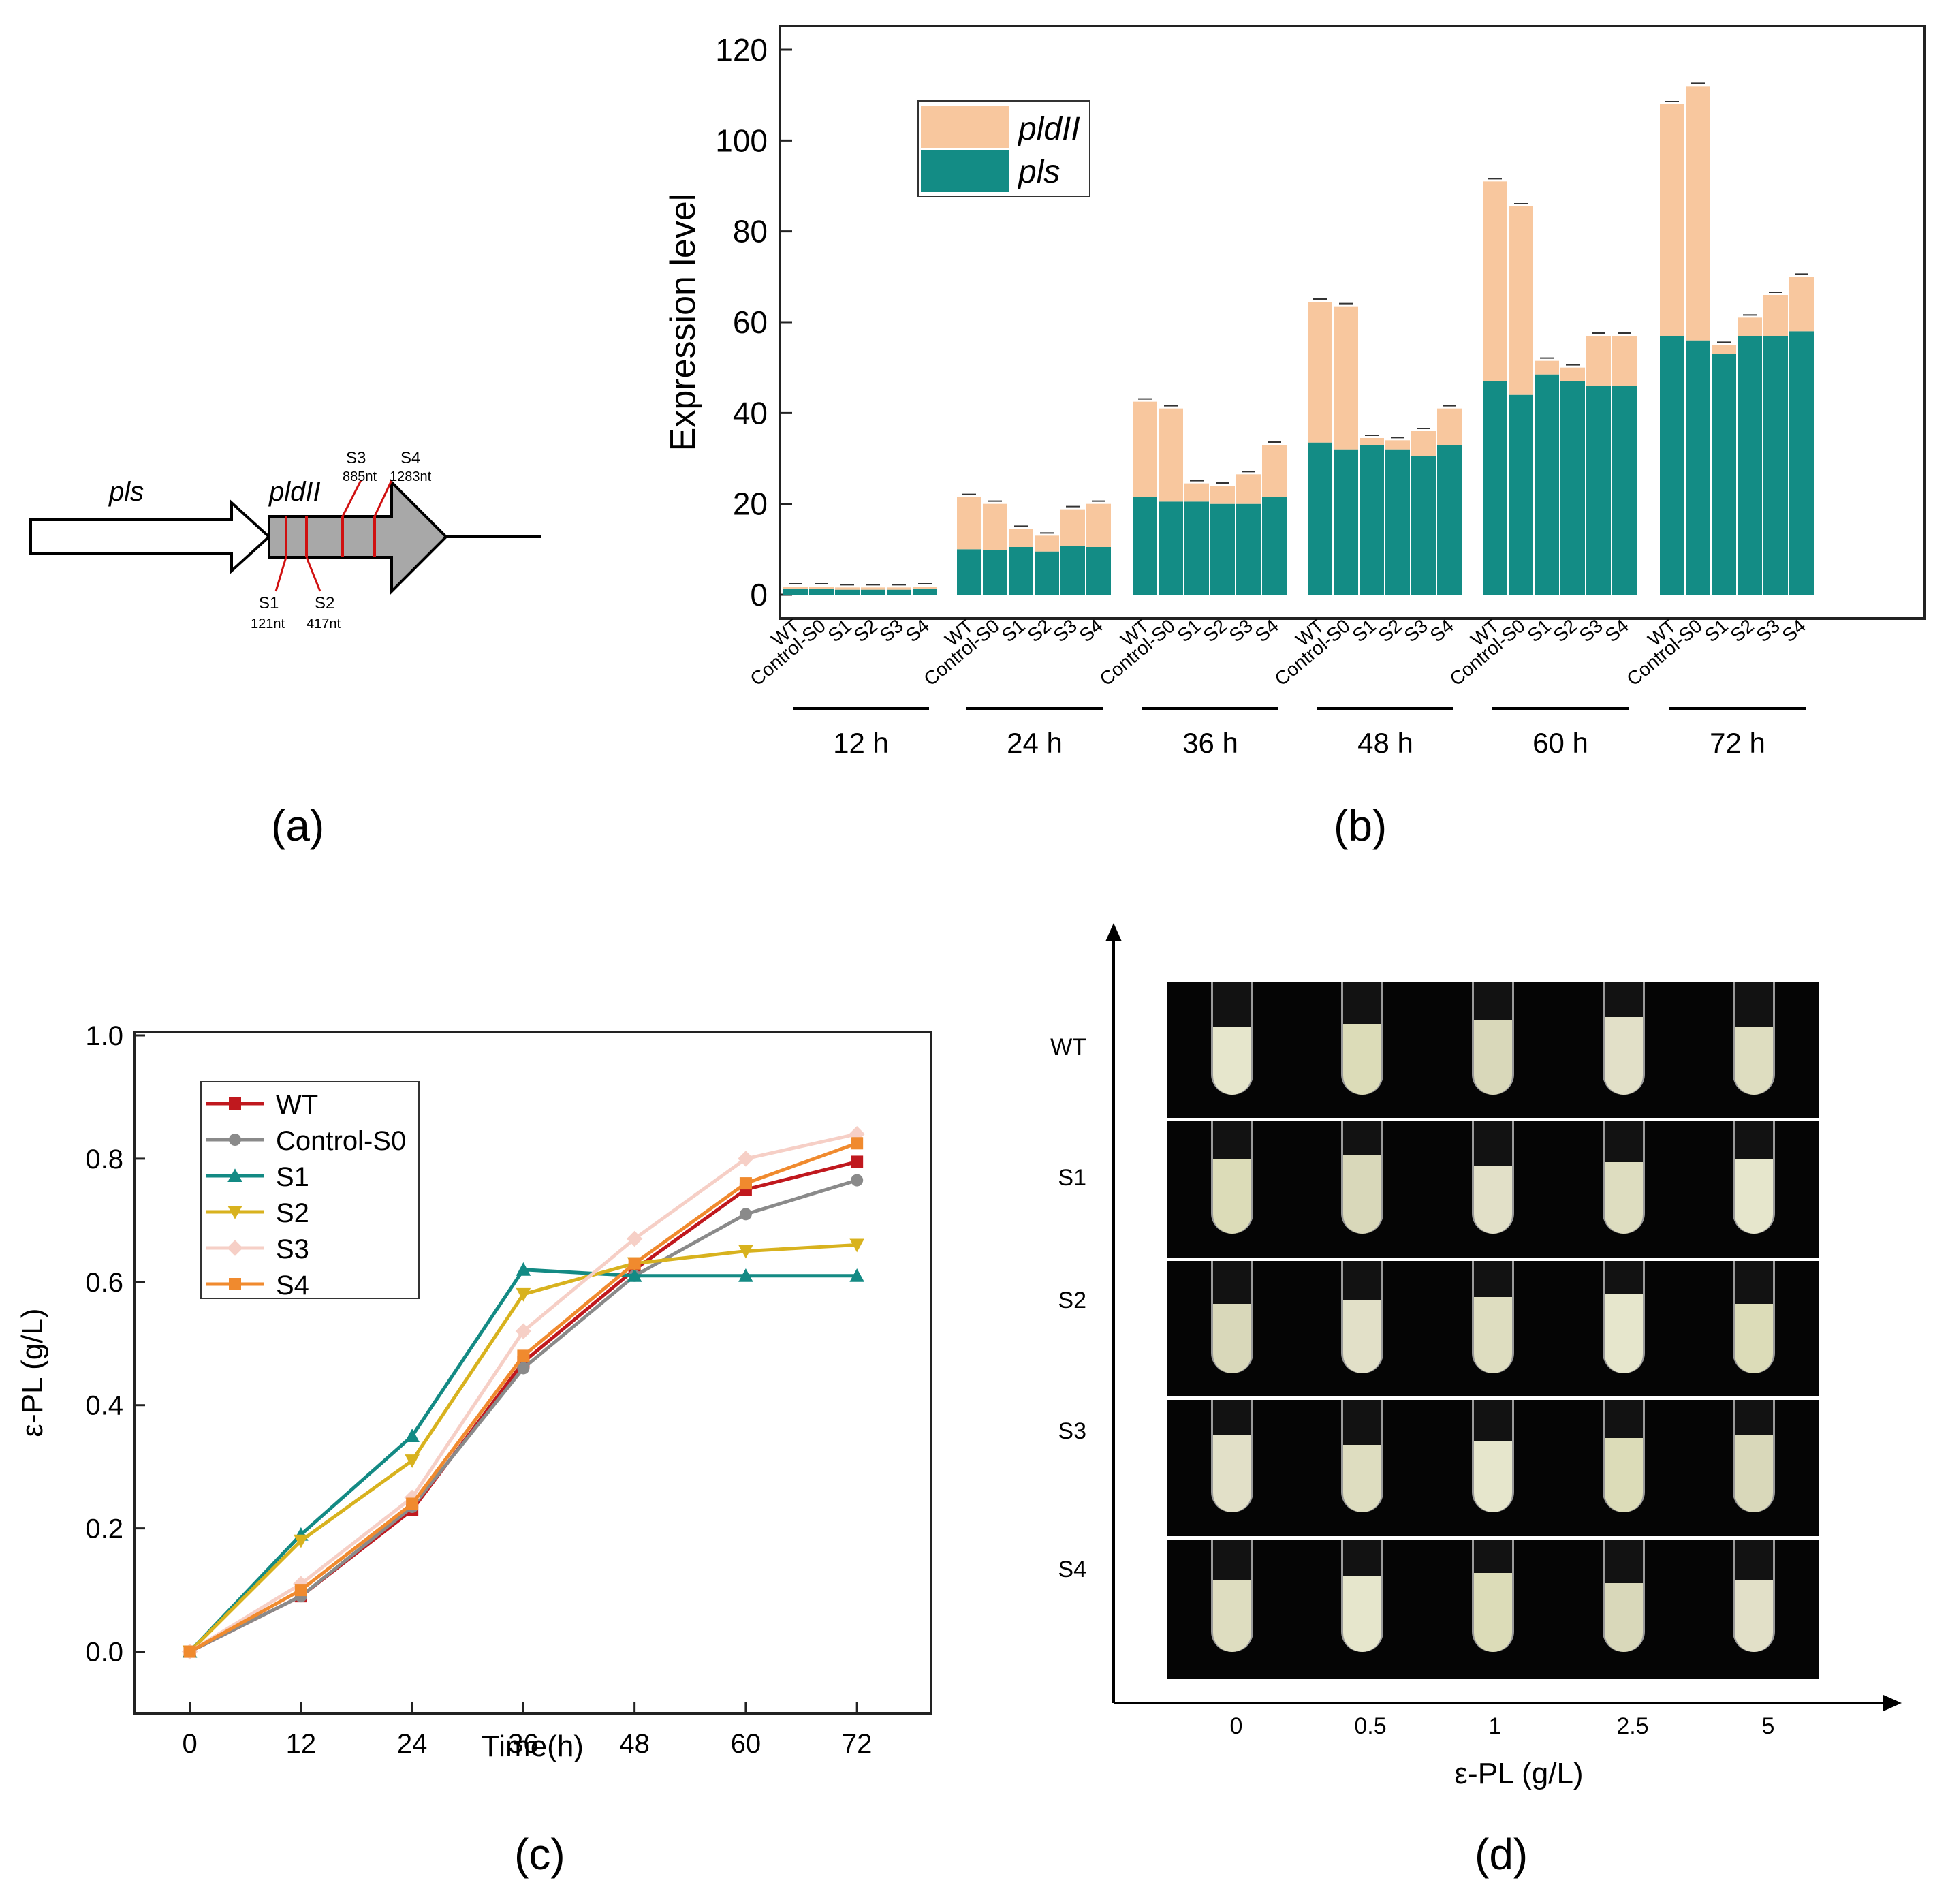  I want to click on legend-label-pls: pls, so click(1038, 172).